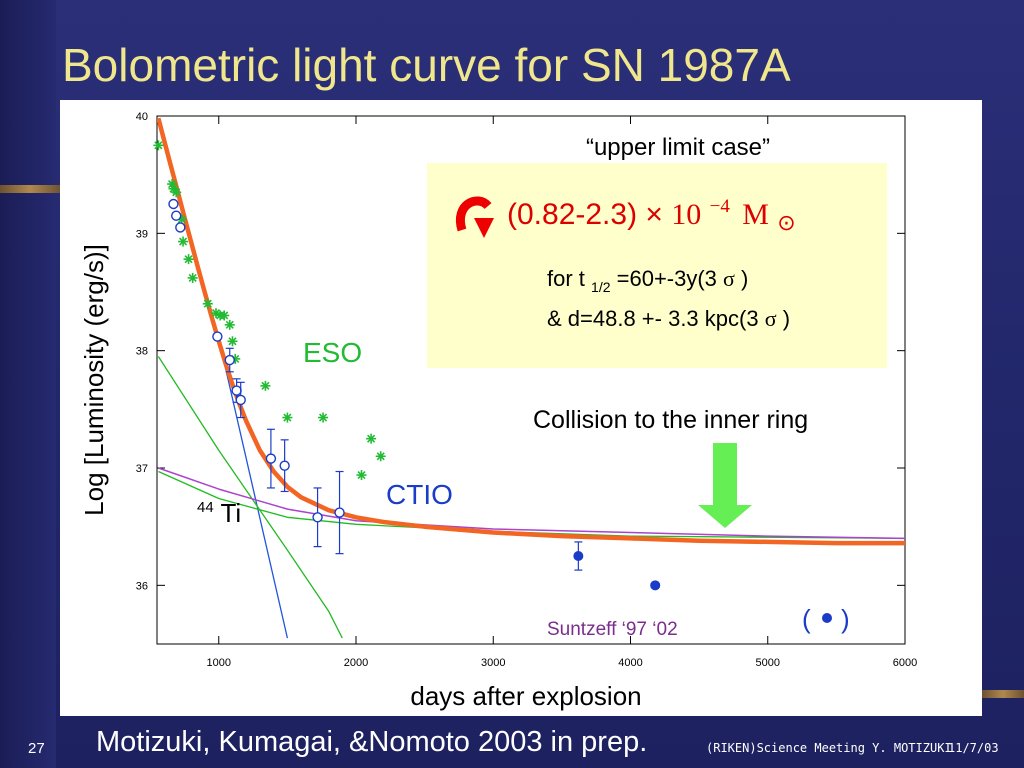 The height and width of the screenshot is (768, 1024). Describe the element at coordinates (1003, 694) in the screenshot. I see `decor-bar-right` at that location.